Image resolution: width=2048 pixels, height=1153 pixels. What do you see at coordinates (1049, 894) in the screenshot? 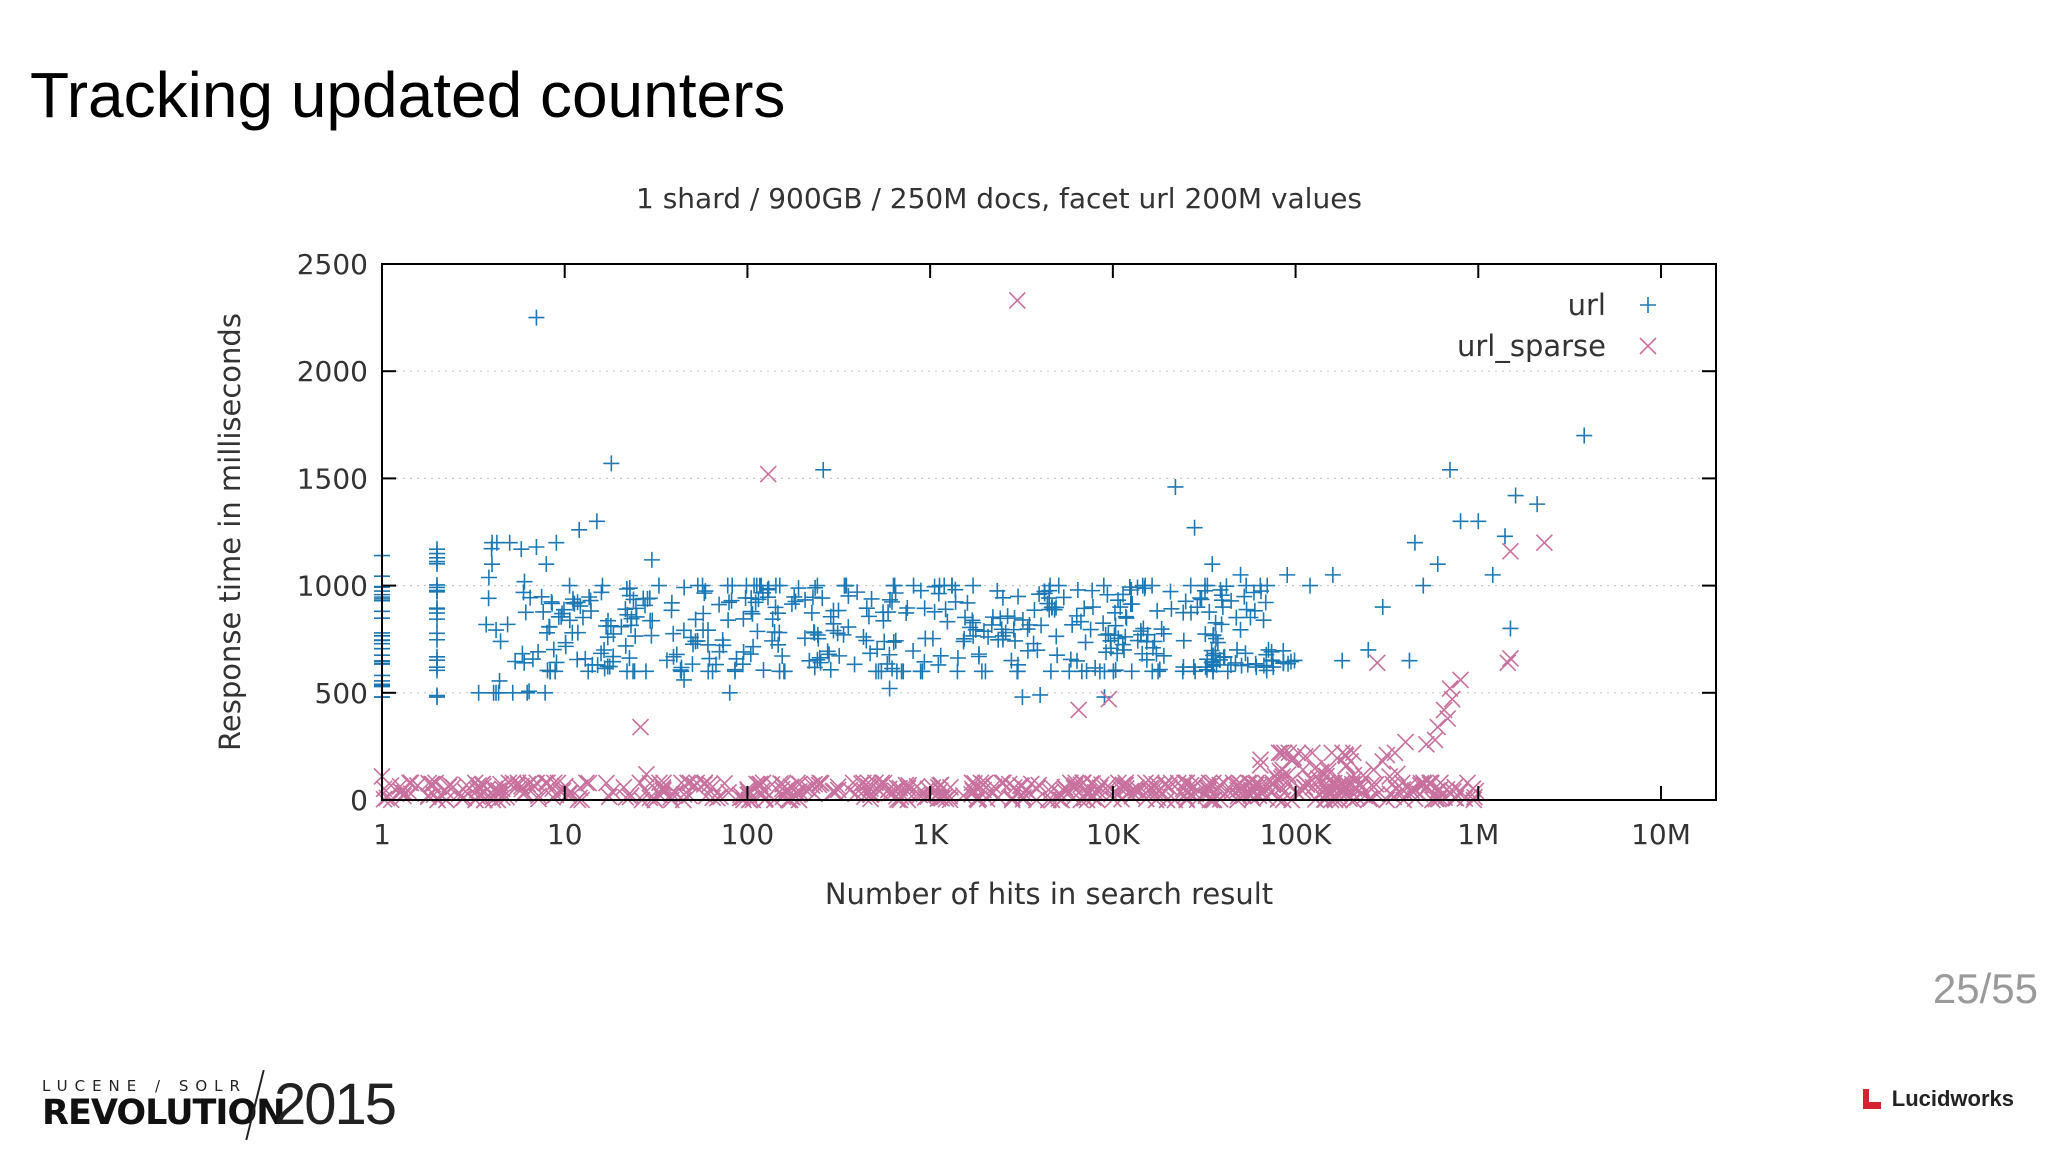
I see `x-axis-label: Number of hits in search result` at bounding box center [1049, 894].